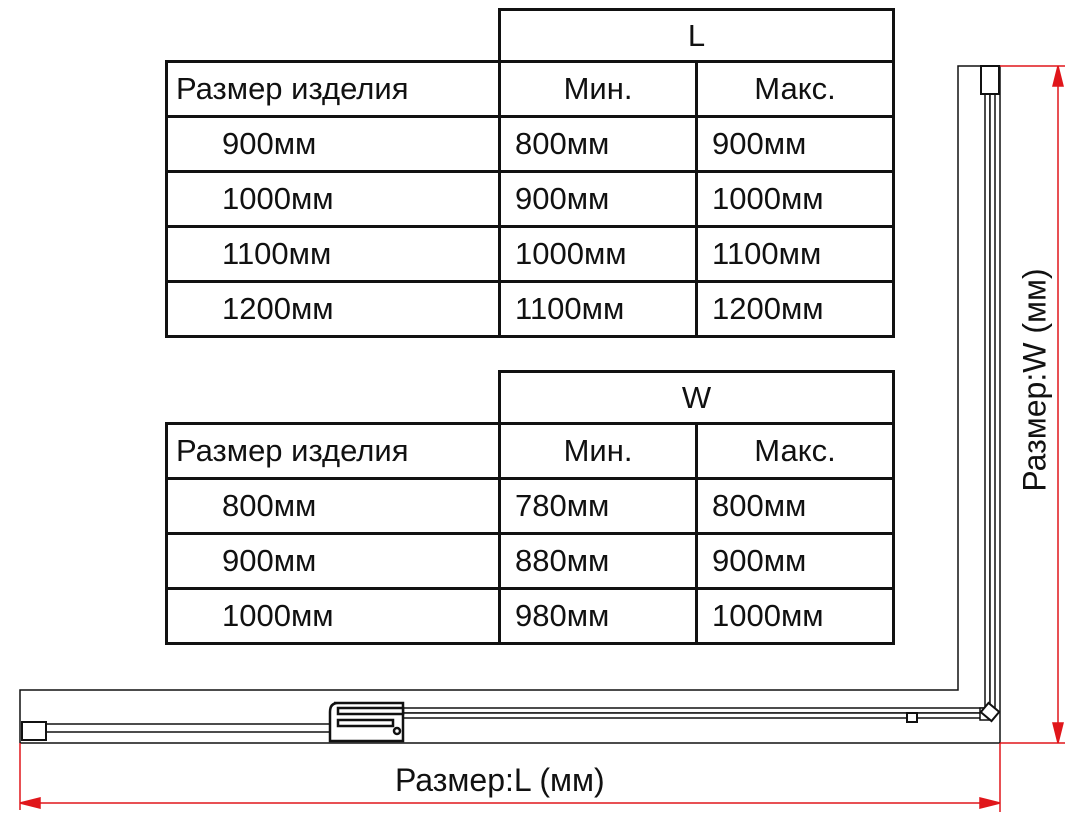 The width and height of the screenshot is (1077, 824). What do you see at coordinates (1058, 733) in the screenshot?
I see `arrow-down-icon` at bounding box center [1058, 733].